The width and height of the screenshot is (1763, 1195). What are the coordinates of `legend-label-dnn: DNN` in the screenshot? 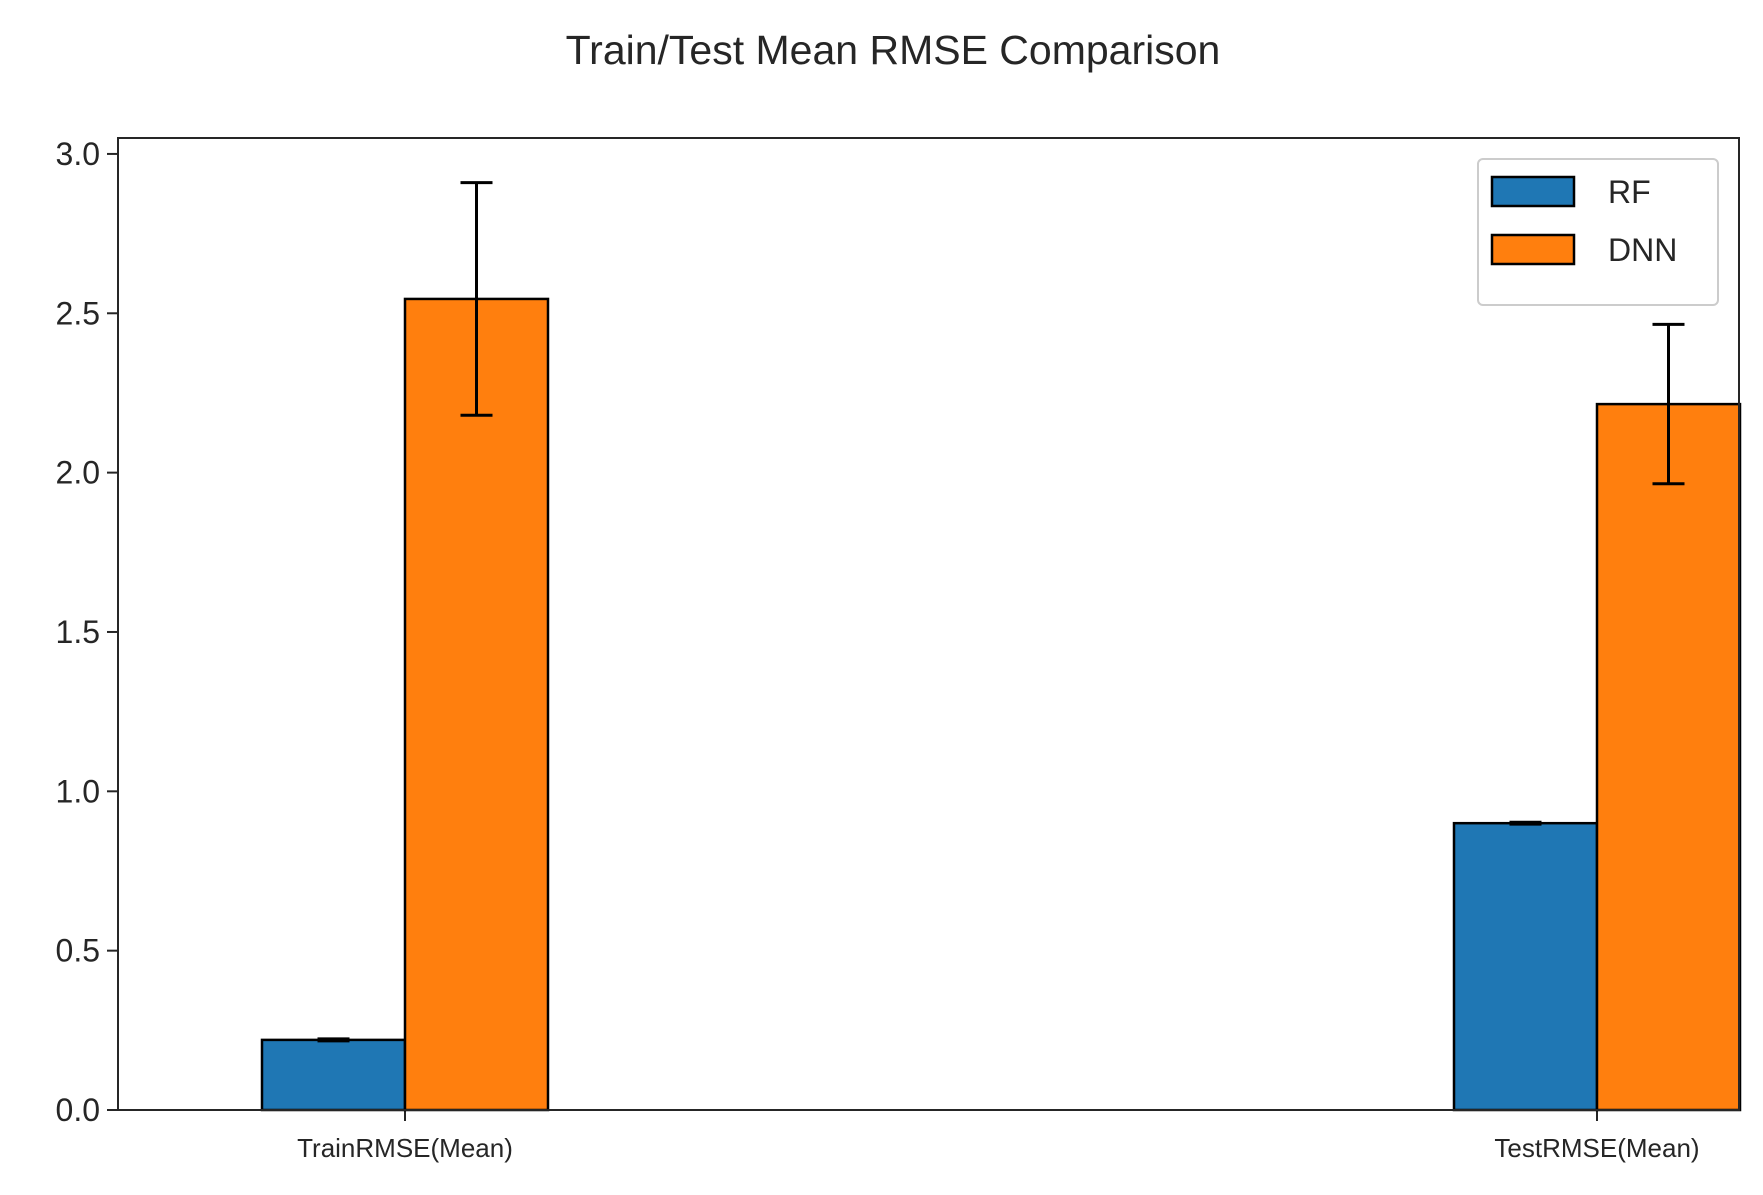 It's located at (1642, 250).